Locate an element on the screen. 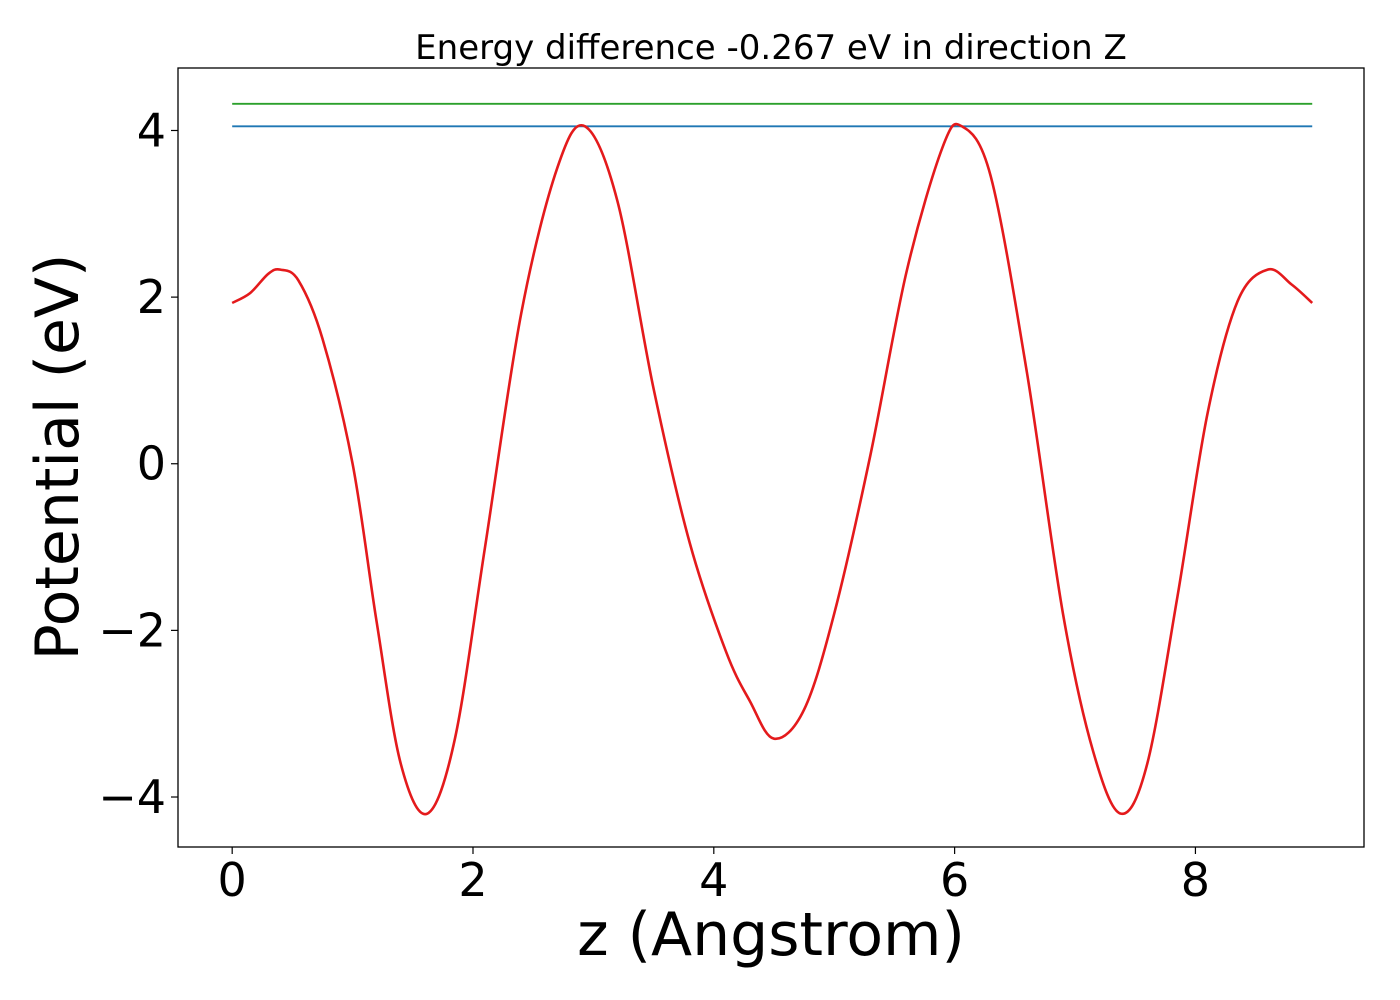 Image resolution: width=1400 pixels, height=1000 pixels. x-tick-label: 0 is located at coordinates (232, 880).